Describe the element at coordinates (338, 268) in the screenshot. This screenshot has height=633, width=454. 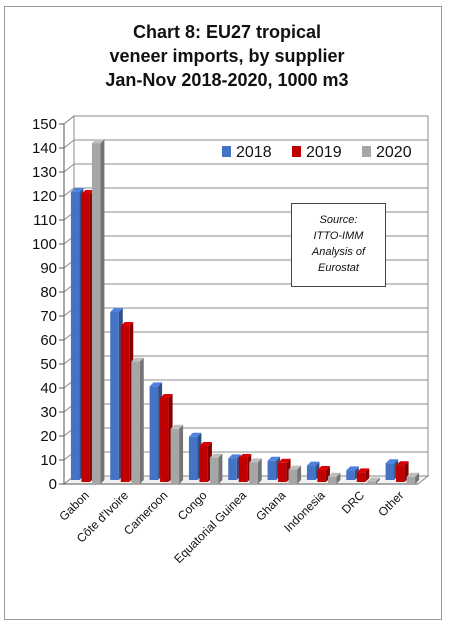
I see `source-line-4: Eurostat` at that location.